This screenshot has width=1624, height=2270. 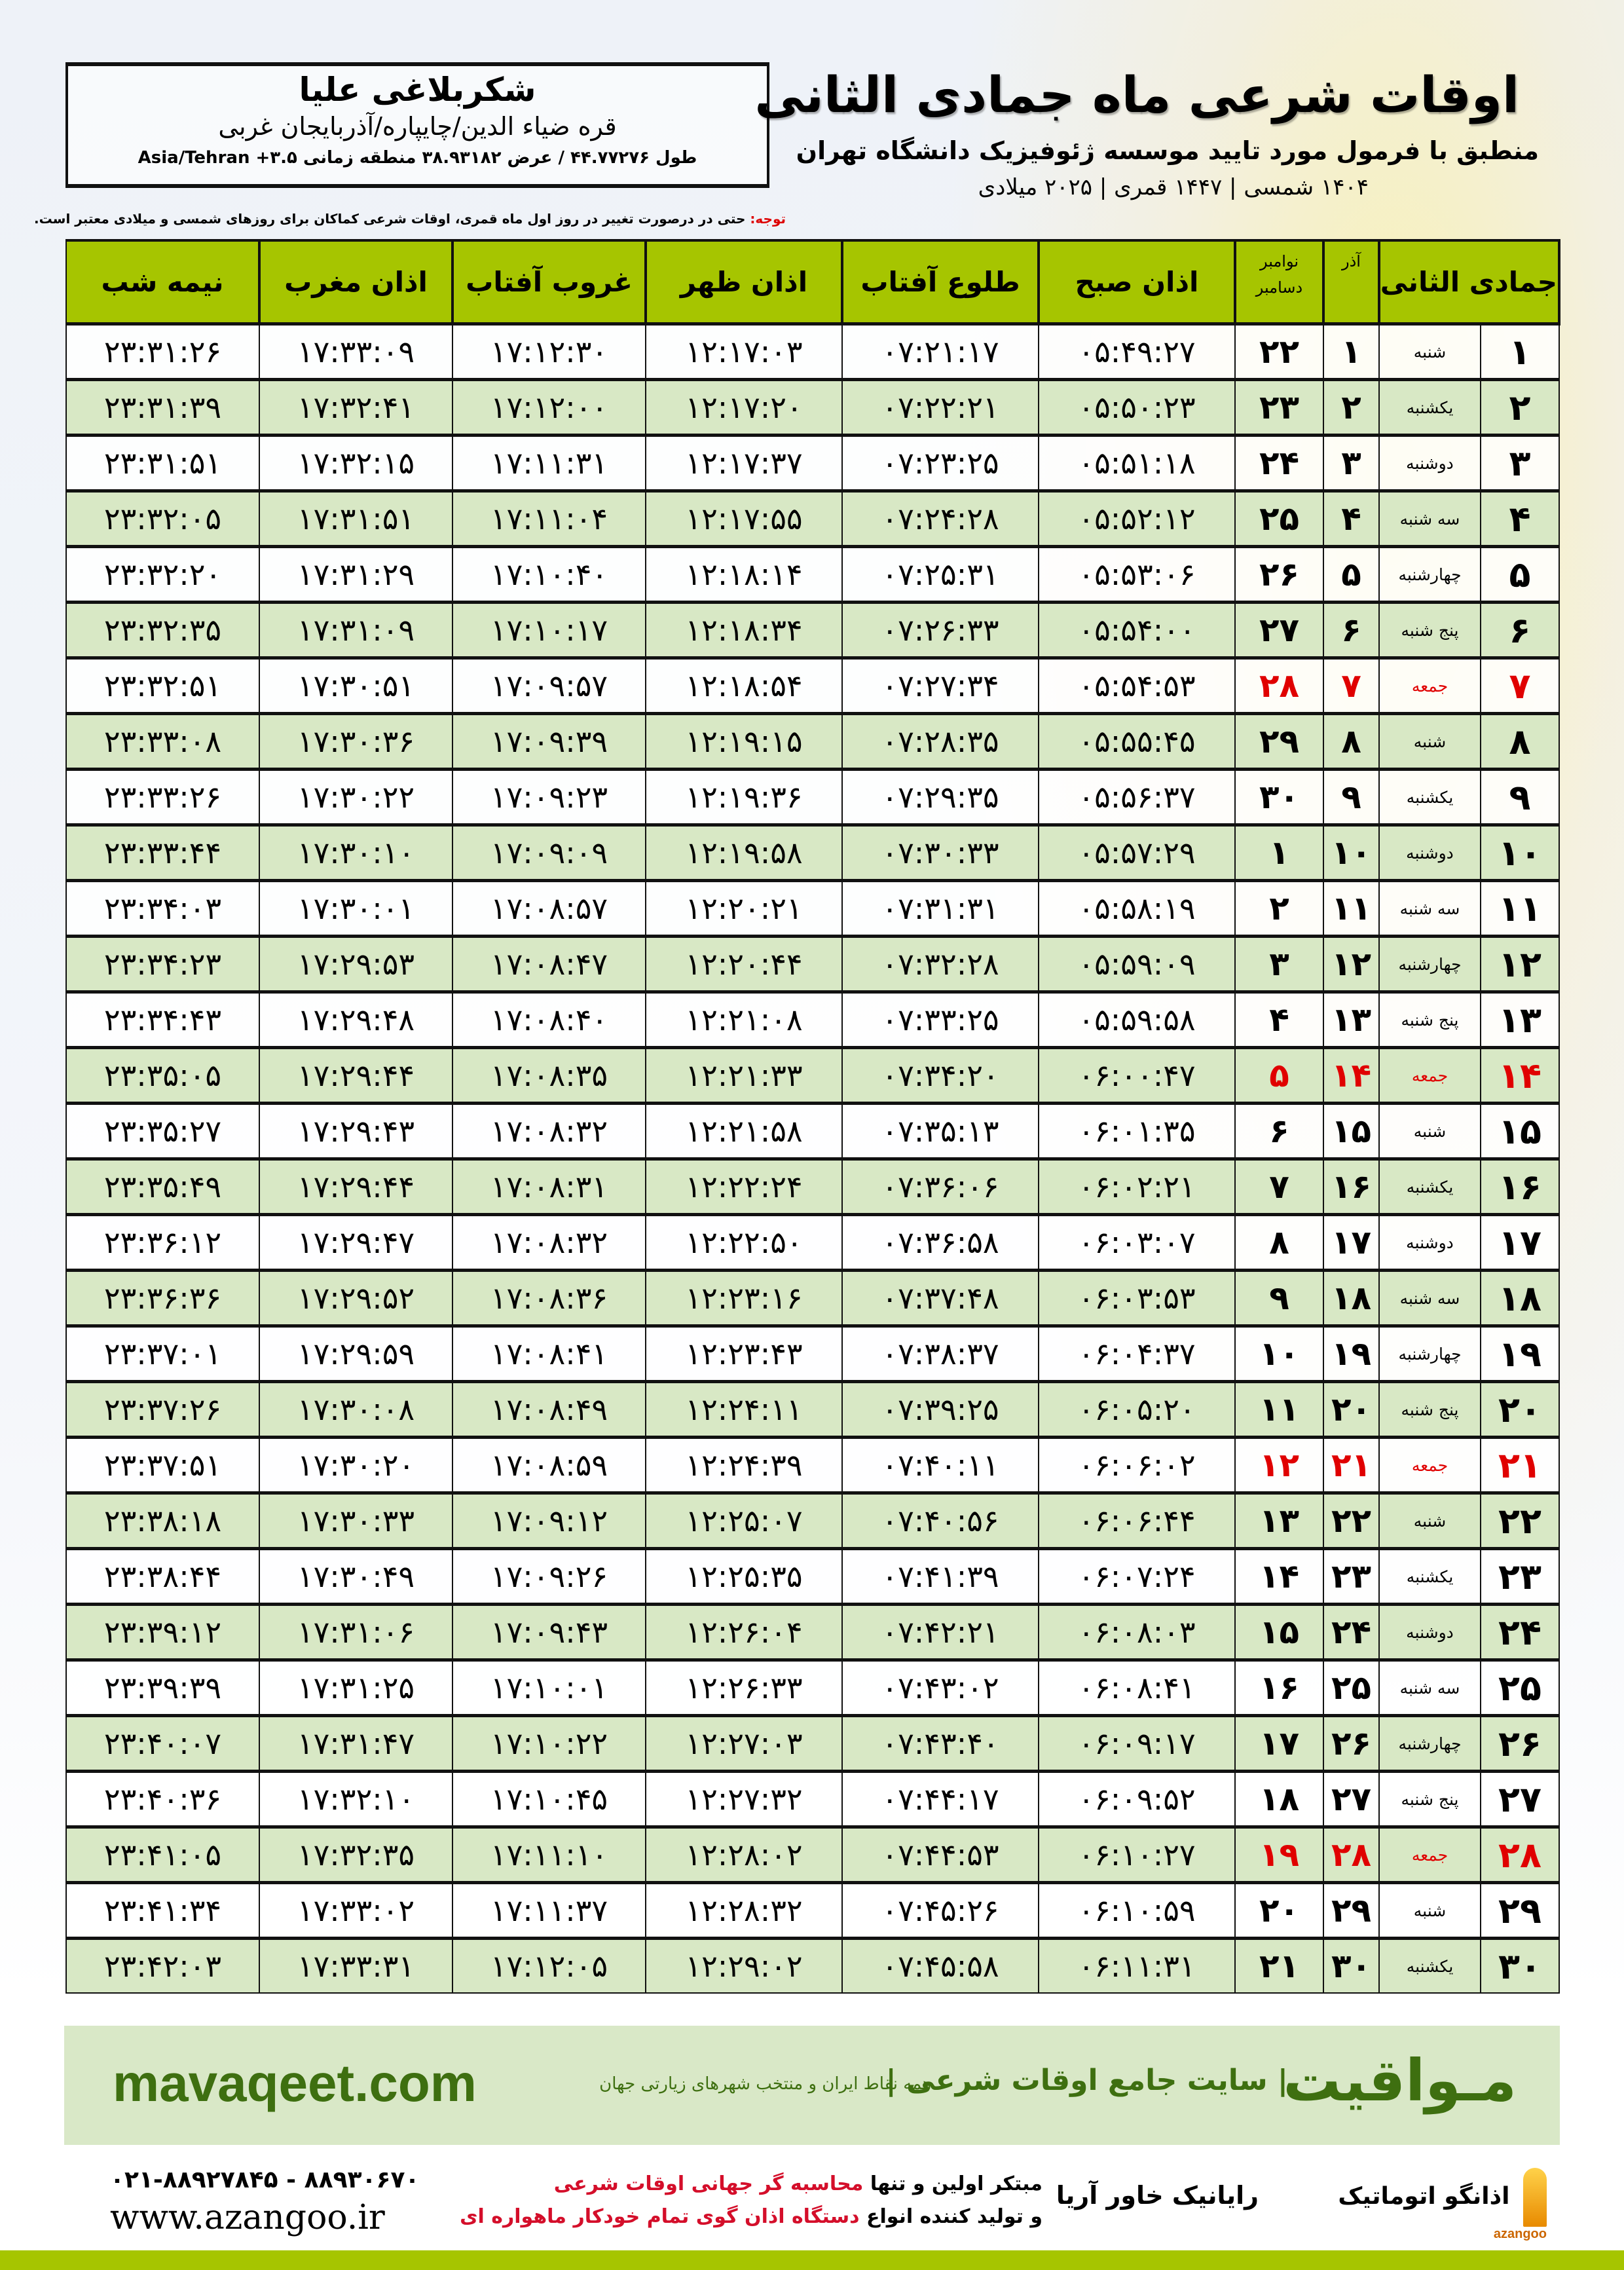 I want to click on fajr-time: ۰۶:۰۹:۱۷, so click(x=1137, y=1743).